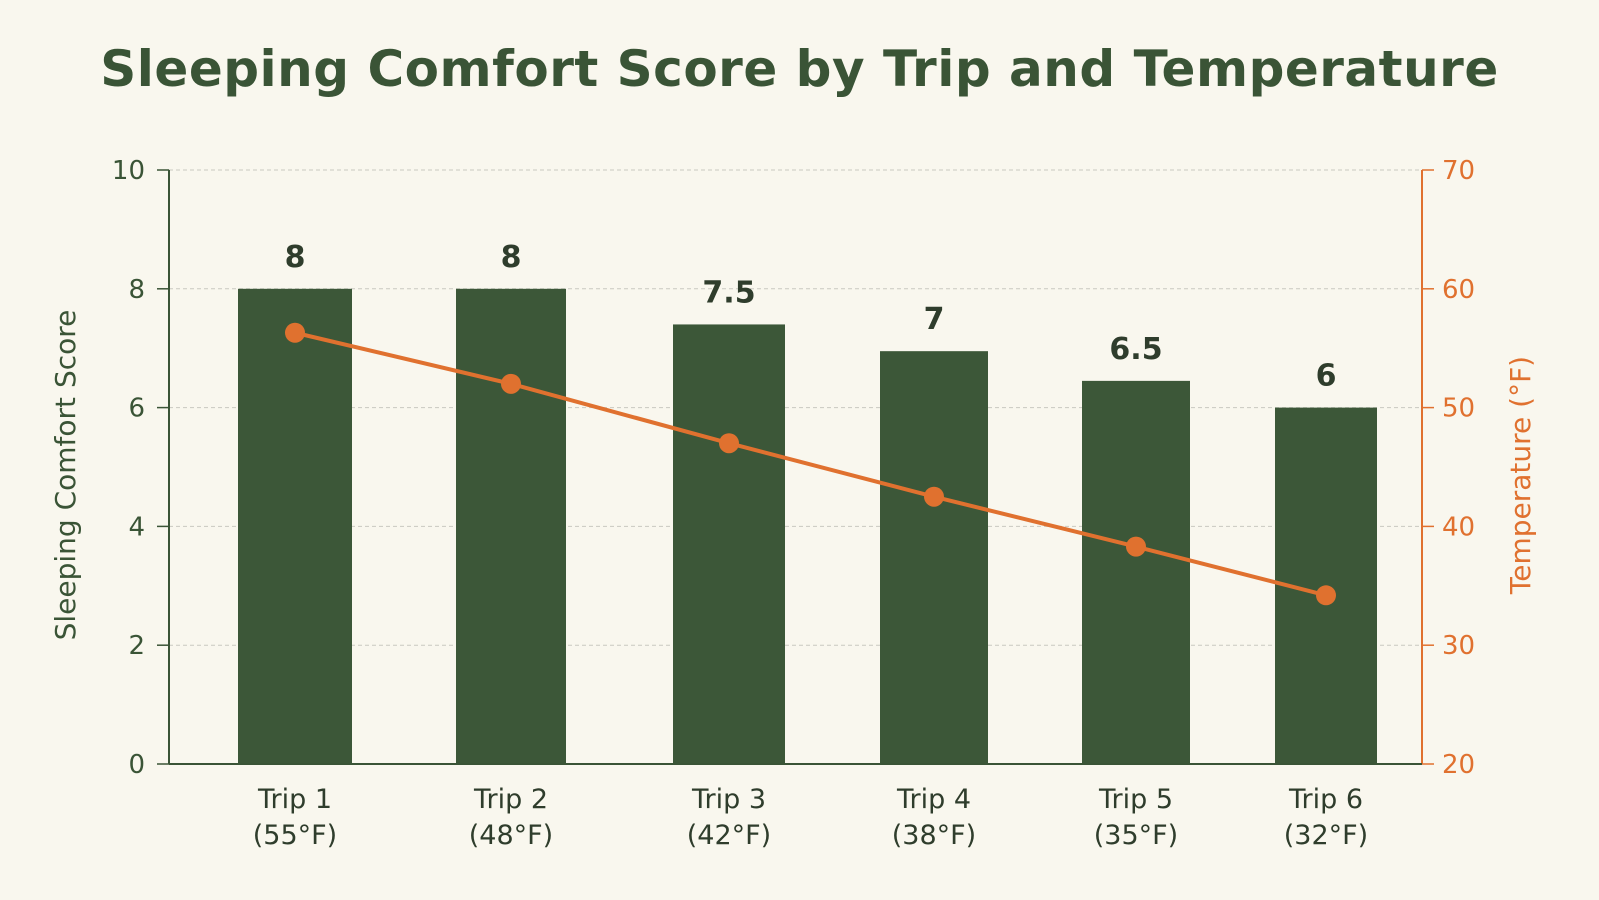 The height and width of the screenshot is (900, 1599). Describe the element at coordinates (136, 409) in the screenshot. I see `left-axis-tick-label: 6` at that location.